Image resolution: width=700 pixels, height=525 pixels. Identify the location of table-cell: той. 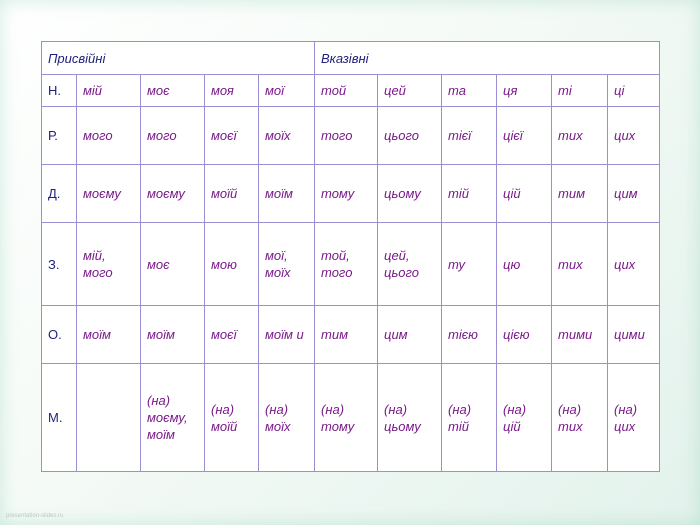
(346, 90).